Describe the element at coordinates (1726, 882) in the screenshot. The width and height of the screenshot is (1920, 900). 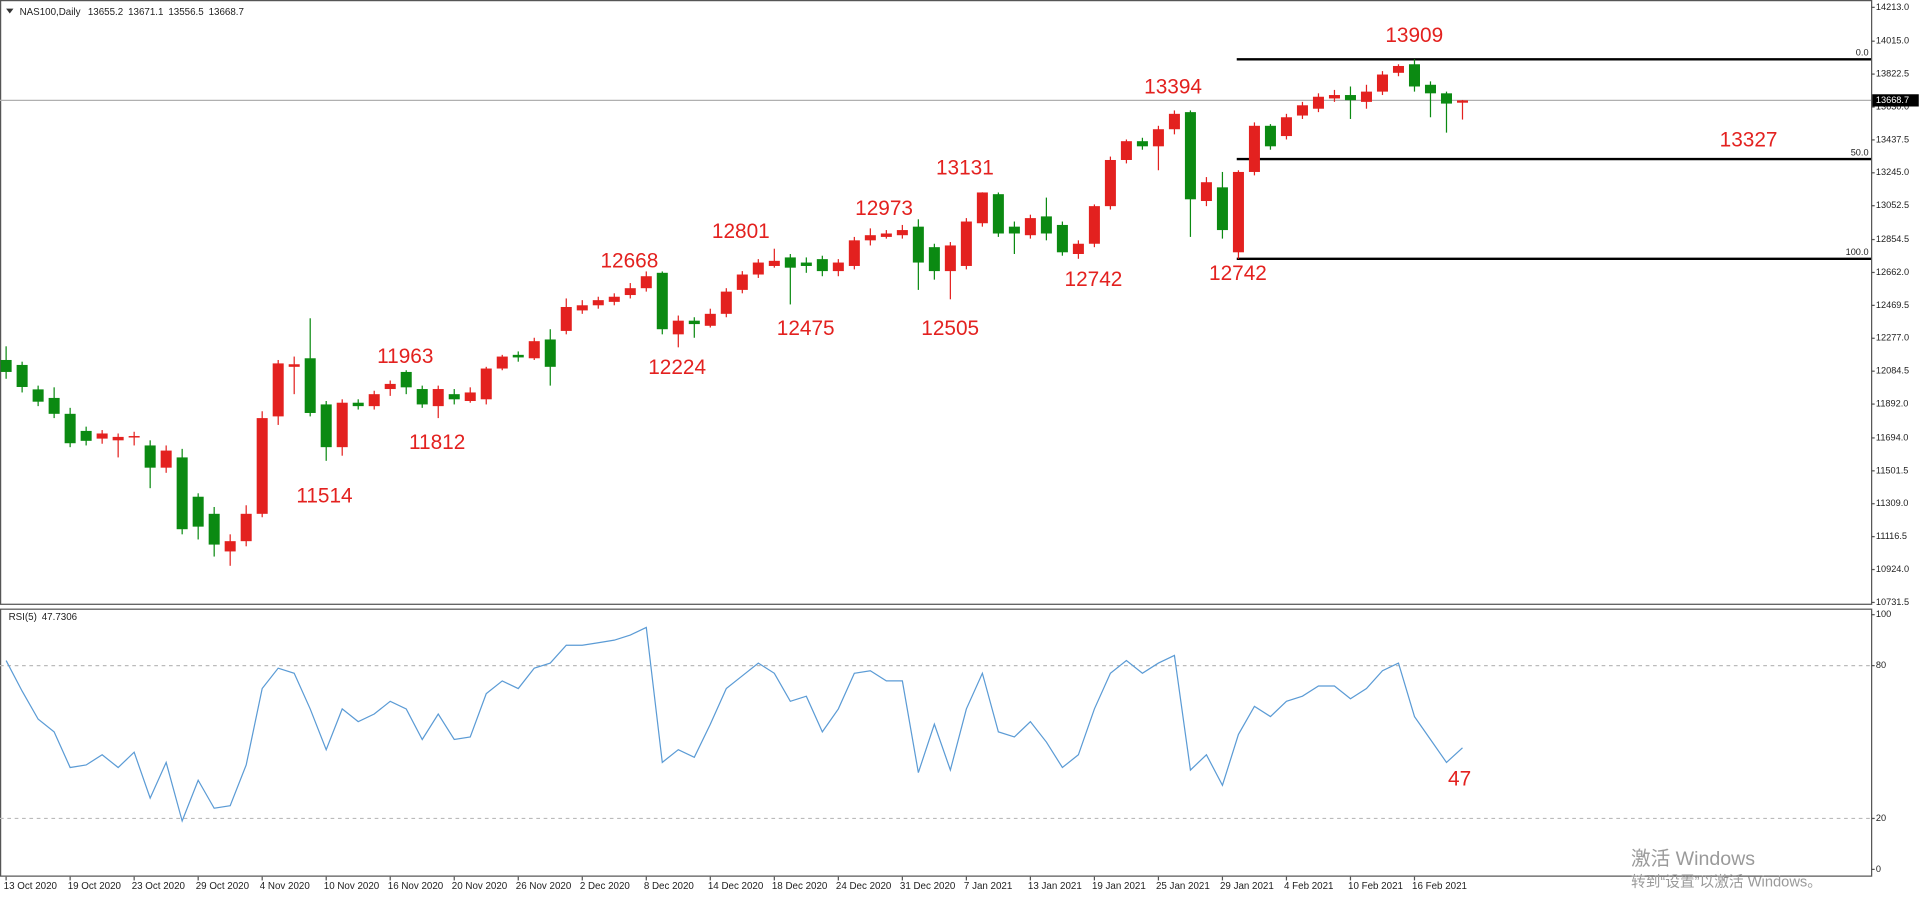
I see `watermark-subtitle: 转到“设置”以激活 Windows。` at that location.